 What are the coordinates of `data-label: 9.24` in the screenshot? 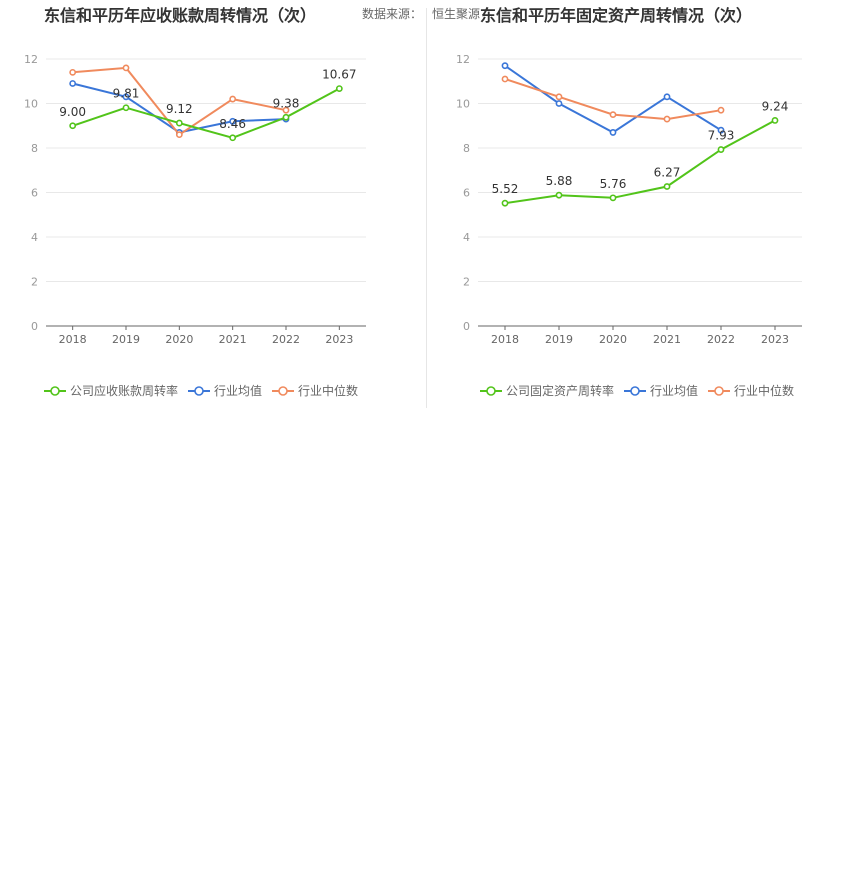 It's located at (775, 106).